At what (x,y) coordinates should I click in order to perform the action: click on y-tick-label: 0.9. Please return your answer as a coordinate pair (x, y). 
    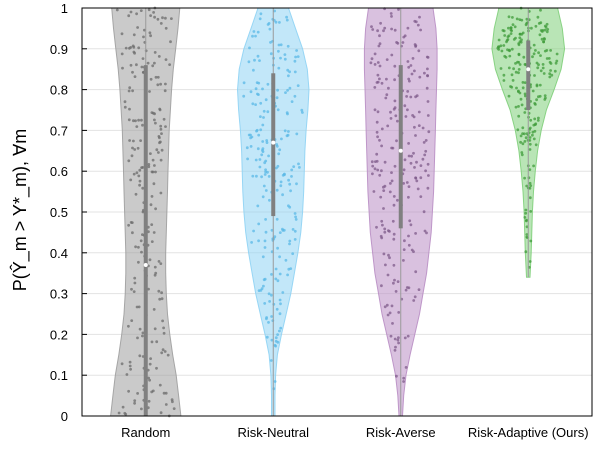
    Looking at the image, I should click on (59, 49).